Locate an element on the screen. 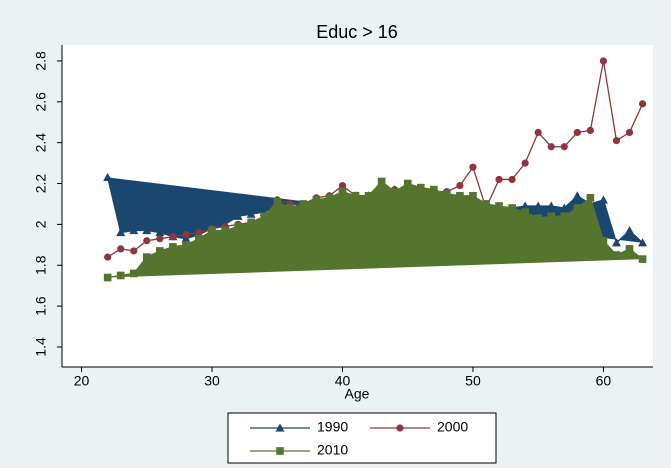 The height and width of the screenshot is (468, 671). legend-label: 1990 is located at coordinates (332, 427).